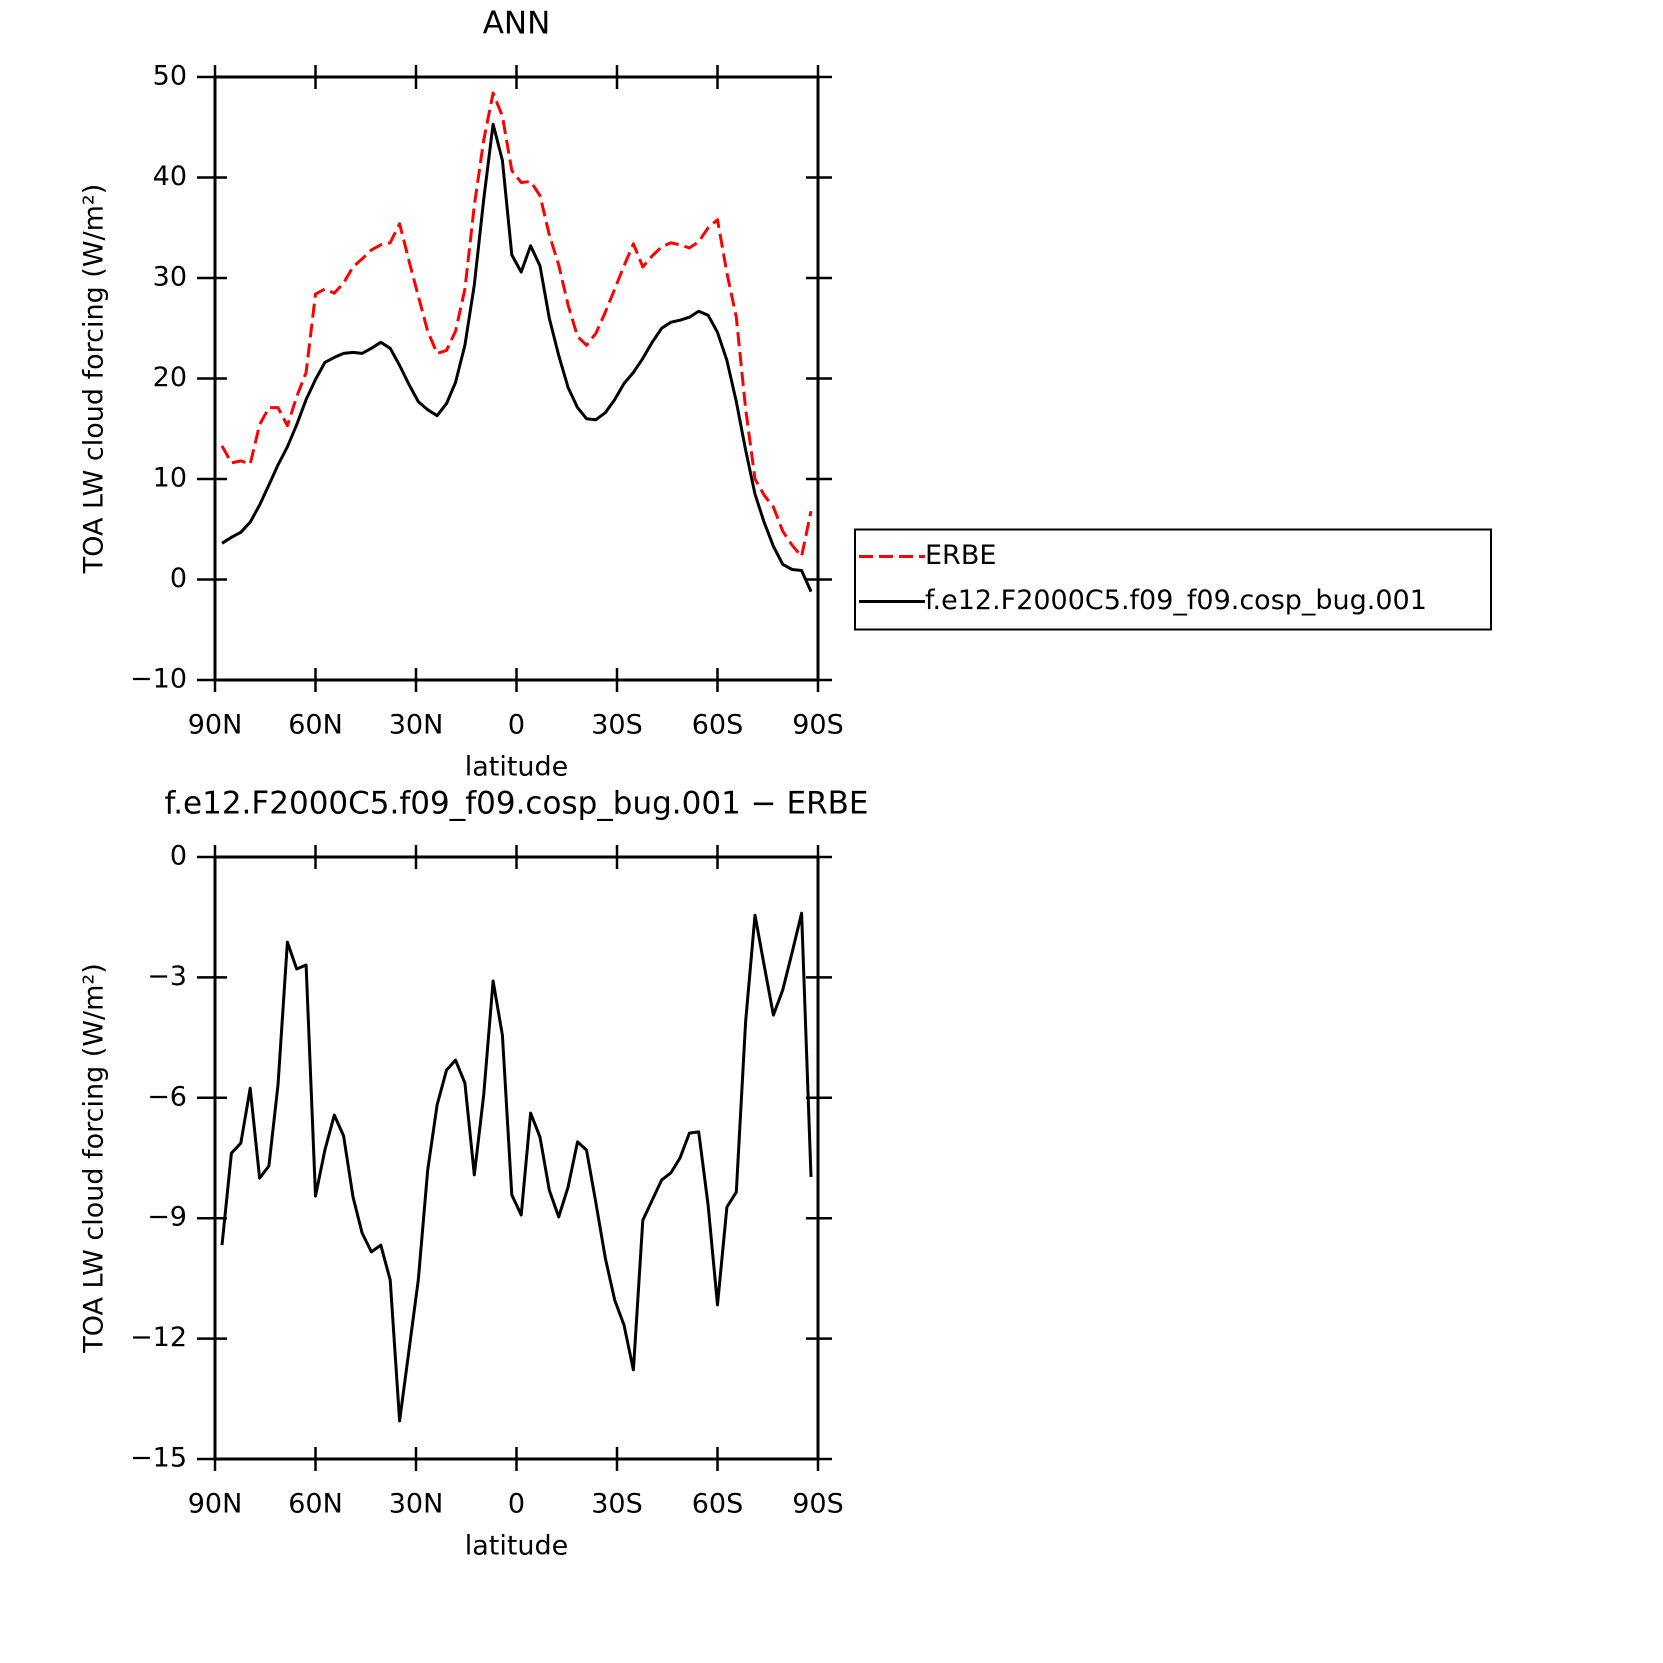 This screenshot has width=1663, height=1663. I want to click on y-tick-label: 30, so click(170, 277).